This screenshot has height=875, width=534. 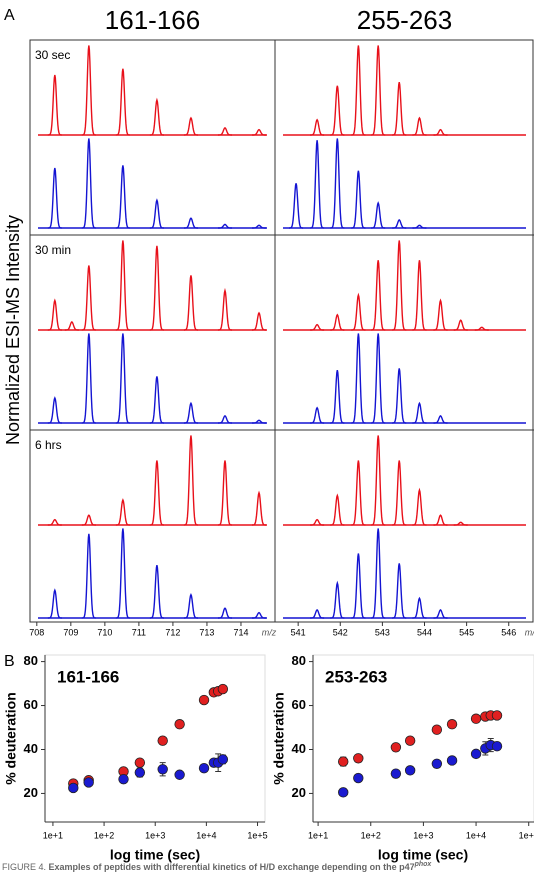 What do you see at coordinates (53, 250) in the screenshot?
I see `row-label: 30 min` at bounding box center [53, 250].